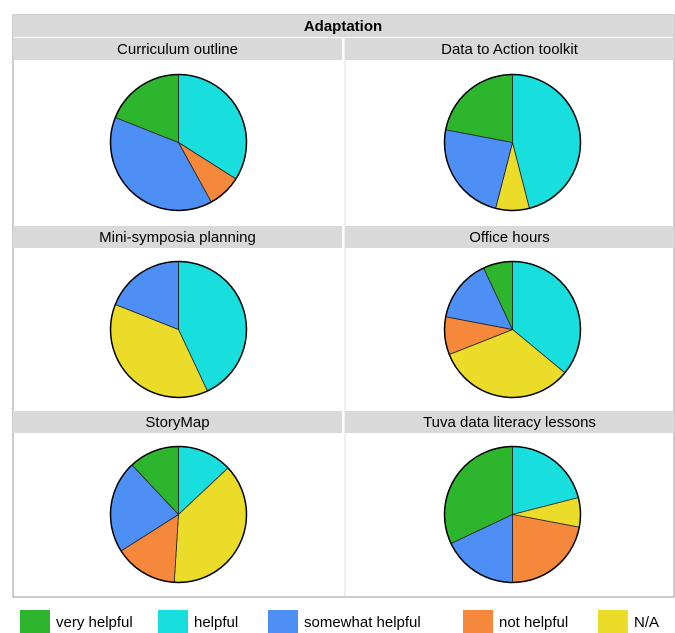  What do you see at coordinates (94, 622) in the screenshot?
I see `legend-label: very helpful` at bounding box center [94, 622].